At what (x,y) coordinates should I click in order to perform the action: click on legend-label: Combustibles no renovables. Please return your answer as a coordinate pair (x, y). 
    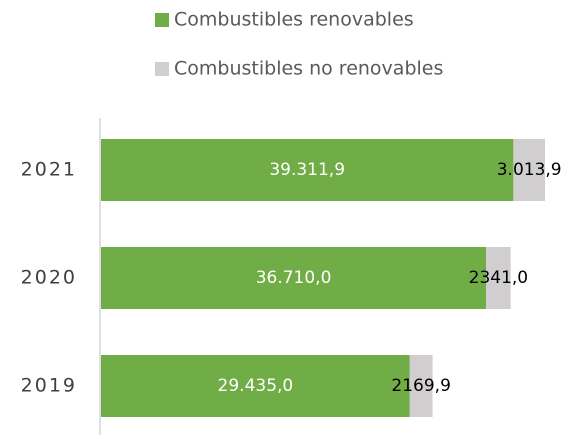
    Looking at the image, I should click on (308, 69).